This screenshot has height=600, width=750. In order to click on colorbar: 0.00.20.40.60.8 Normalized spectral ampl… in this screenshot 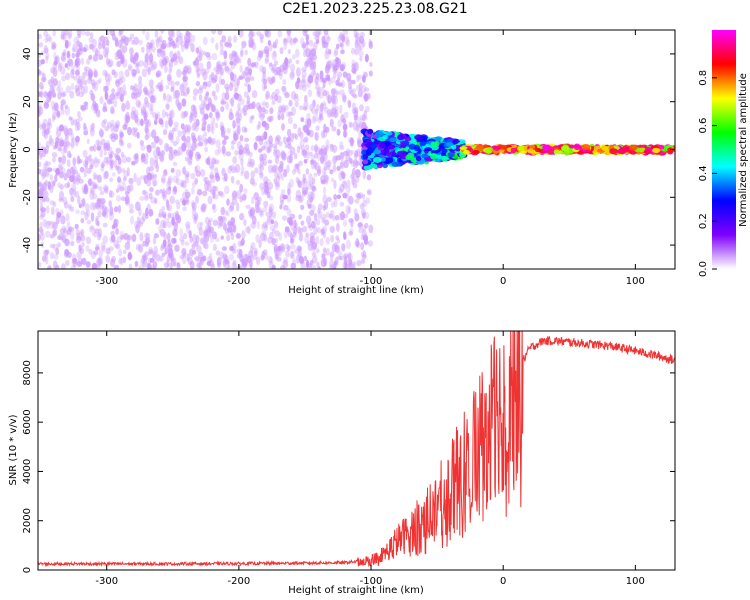, I will do `click(723, 153)`.